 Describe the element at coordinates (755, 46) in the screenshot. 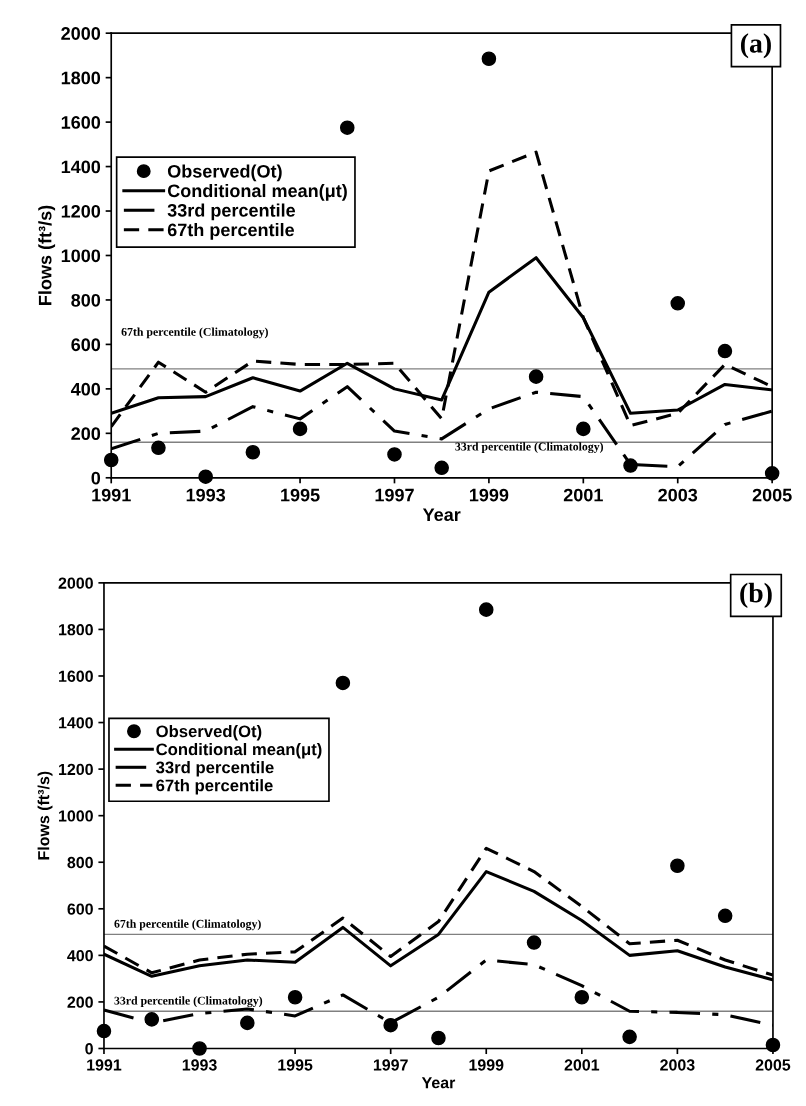

I see `annotation: (a)` at that location.